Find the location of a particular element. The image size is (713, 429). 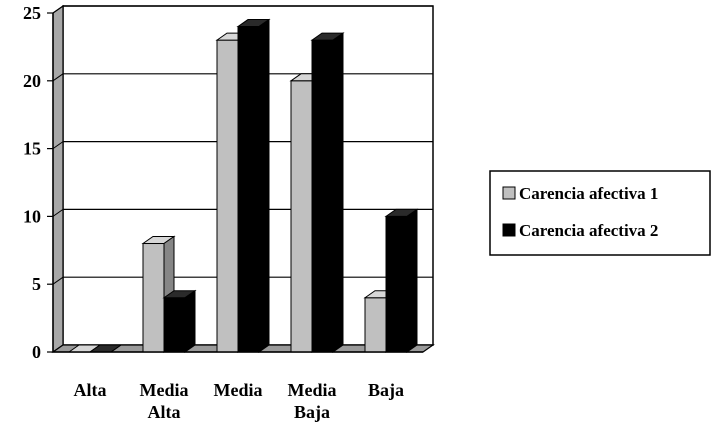

side-wall is located at coordinates (58, 179).